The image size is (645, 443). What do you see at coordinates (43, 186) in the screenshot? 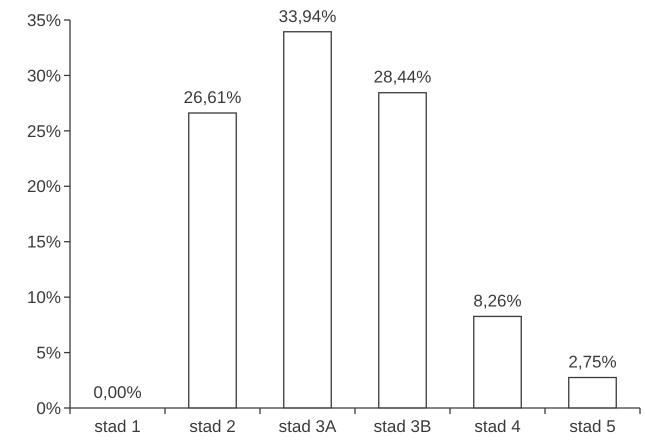
I see `y-tick-label: 20%` at bounding box center [43, 186].